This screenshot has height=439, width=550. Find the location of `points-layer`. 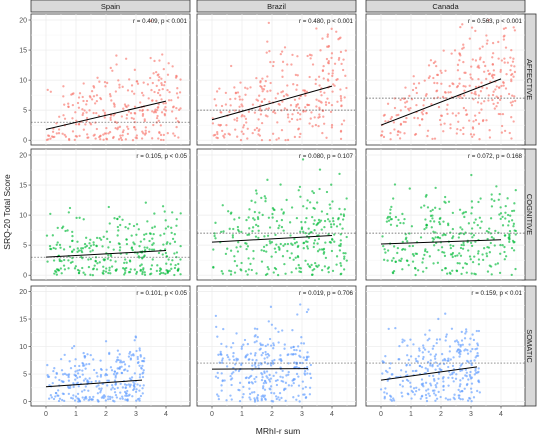

points-layer is located at coordinates (430, 357).